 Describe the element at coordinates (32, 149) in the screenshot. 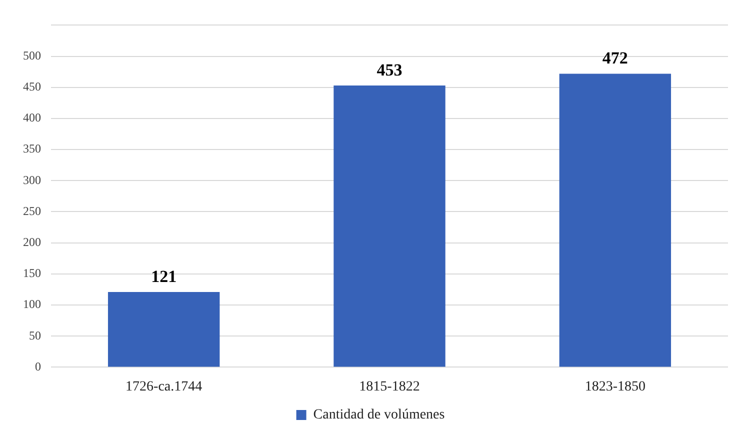

I see `y-tick-label: 350` at that location.